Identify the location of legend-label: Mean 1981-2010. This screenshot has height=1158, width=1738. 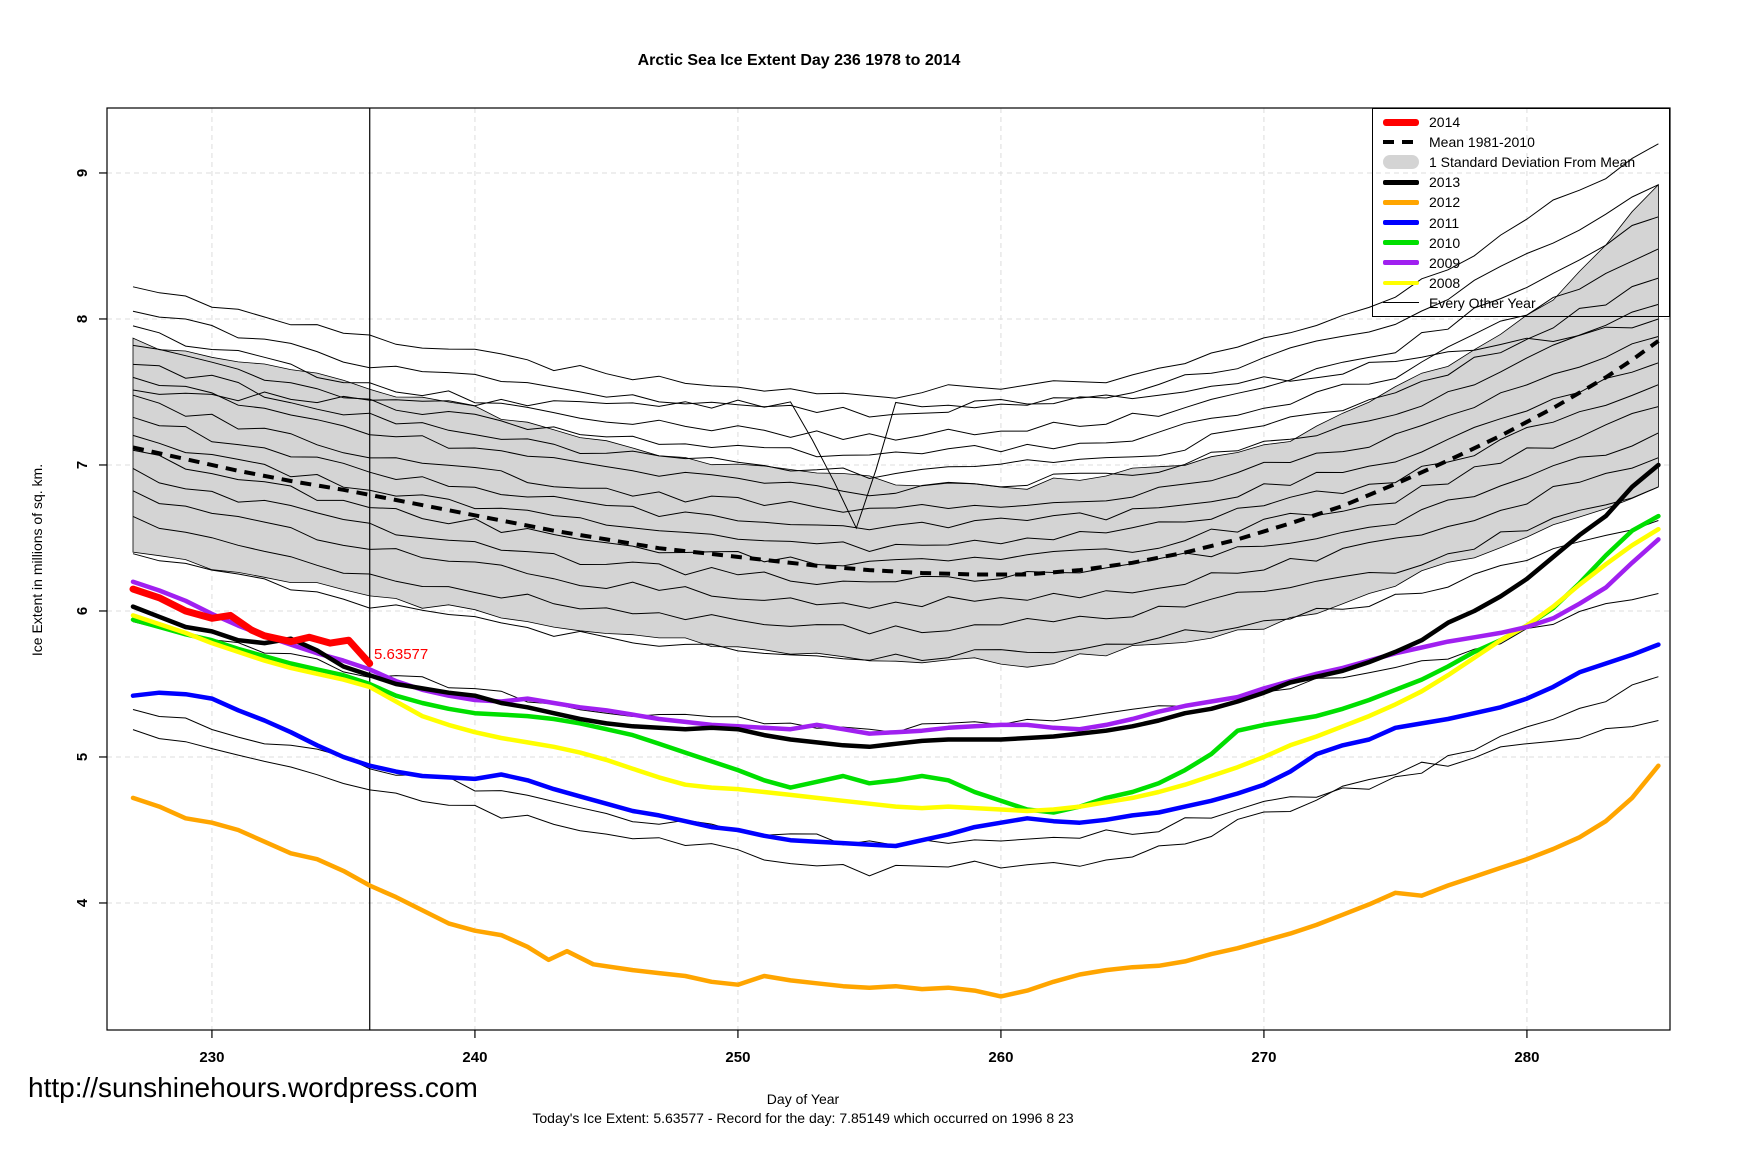
(1482, 142).